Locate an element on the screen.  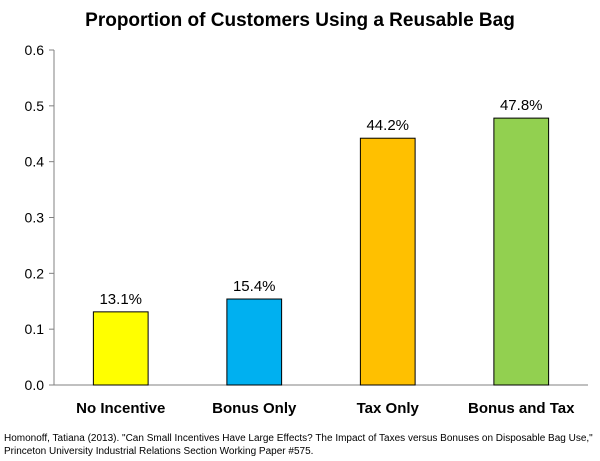
data-label: 47.8% is located at coordinates (521, 105).